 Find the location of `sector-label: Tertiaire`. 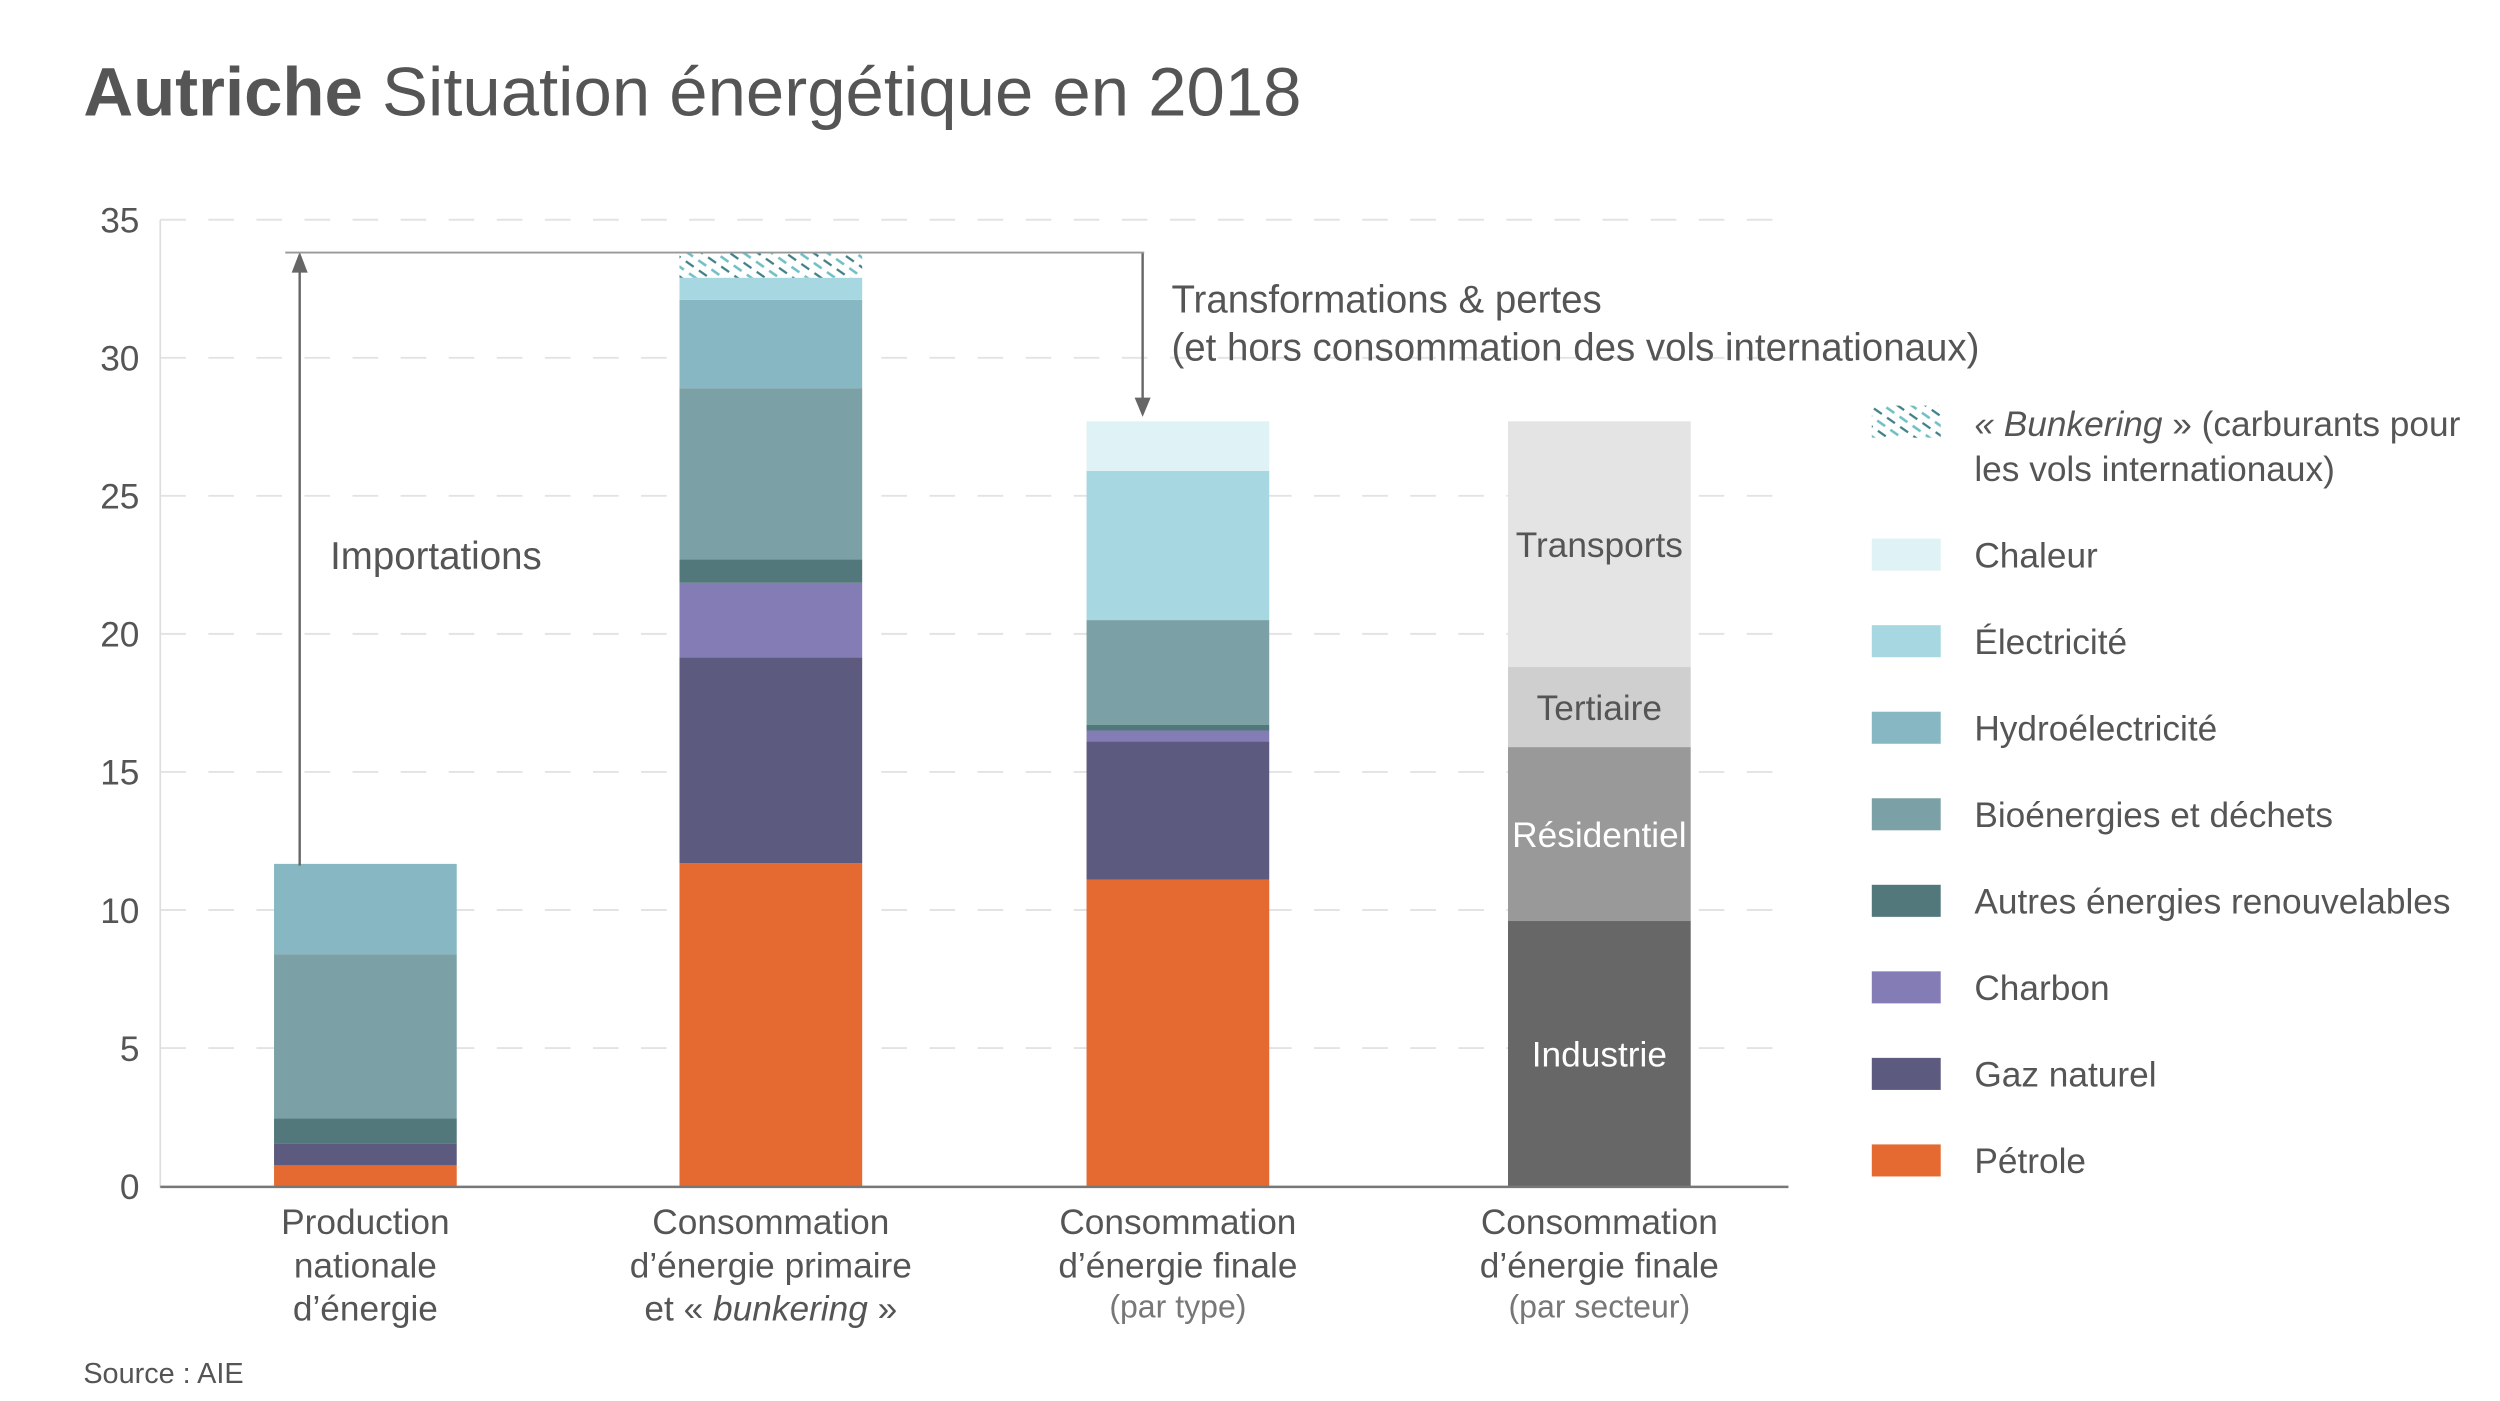

sector-label: Tertiaire is located at coordinates (1599, 708).